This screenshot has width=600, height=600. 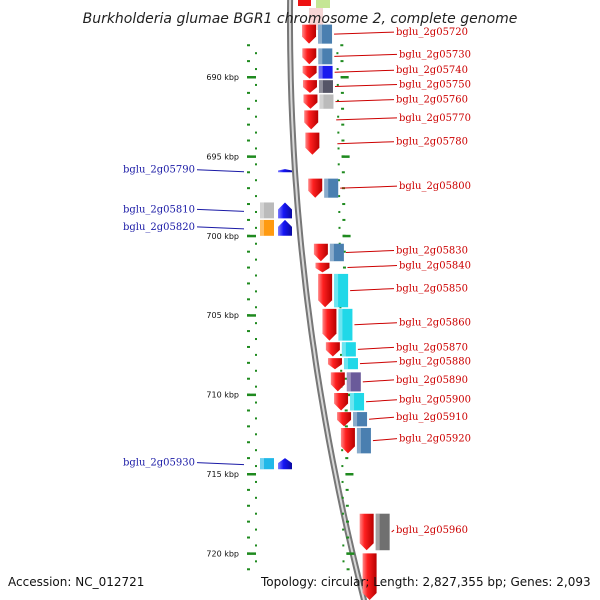 I want to click on gene-label: bglu_2g05860, so click(x=435, y=323).